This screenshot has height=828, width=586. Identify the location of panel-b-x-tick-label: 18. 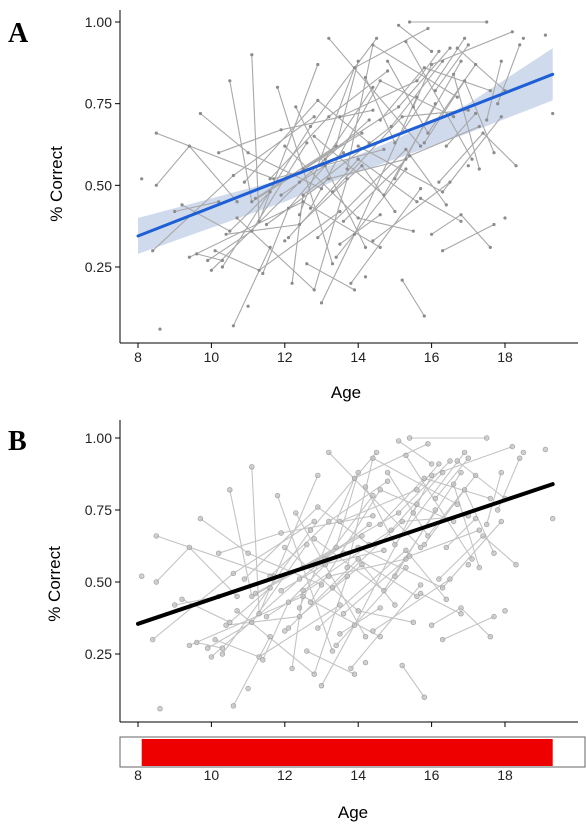
(505, 775).